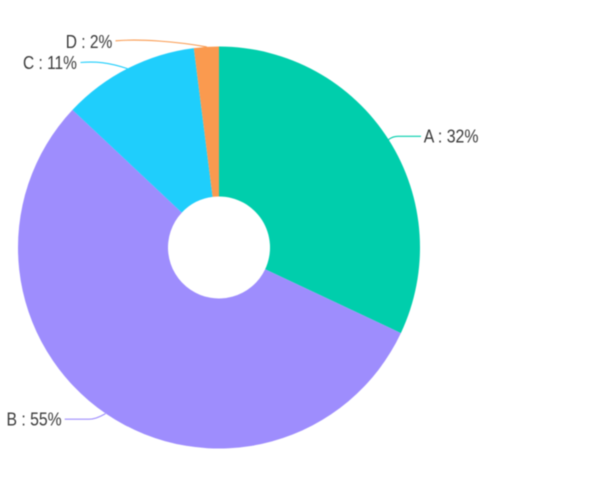  Describe the element at coordinates (50, 62) in the screenshot. I see `svg-text: C : 11%` at that location.